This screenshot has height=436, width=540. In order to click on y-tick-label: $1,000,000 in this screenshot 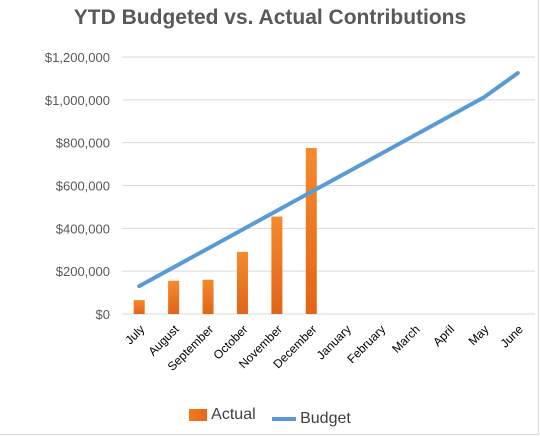, I will do `click(77, 100)`.